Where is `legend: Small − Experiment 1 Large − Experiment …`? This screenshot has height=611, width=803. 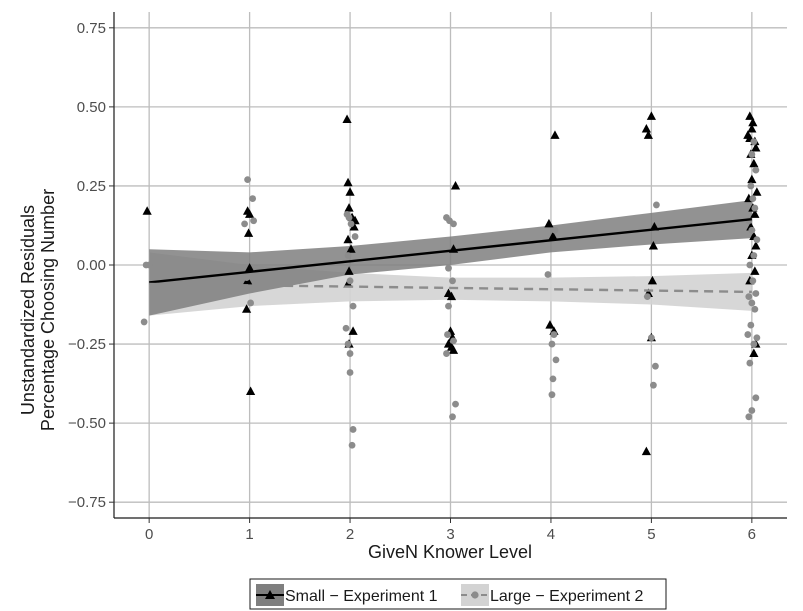 legend: Small − Experiment 1 Large − Experiment … is located at coordinates (458, 594).